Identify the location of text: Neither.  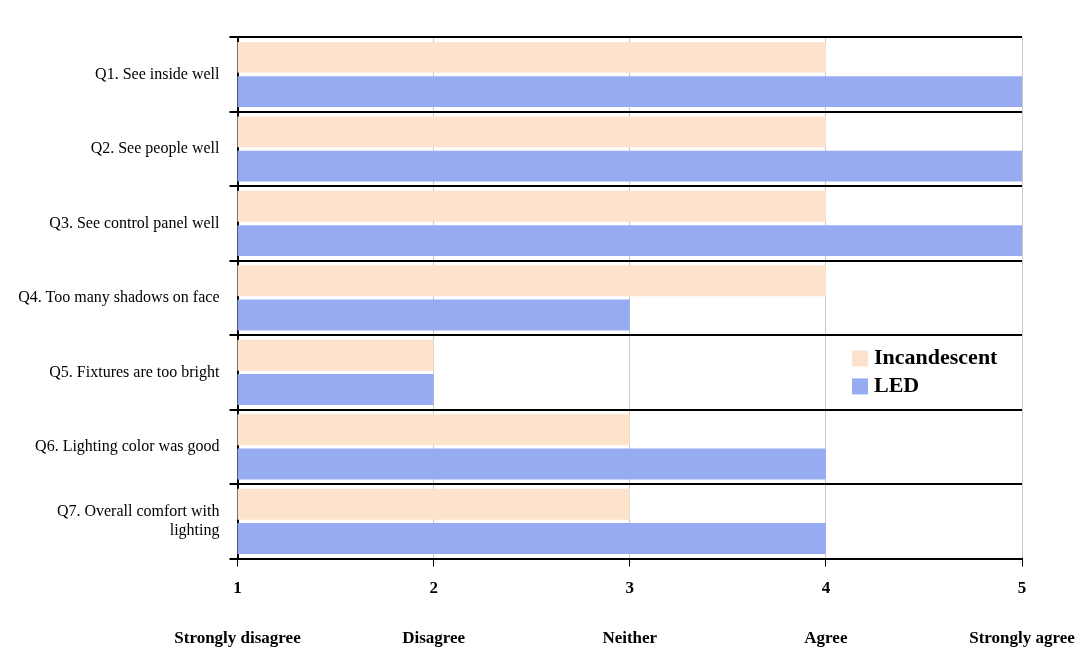
(630, 637).